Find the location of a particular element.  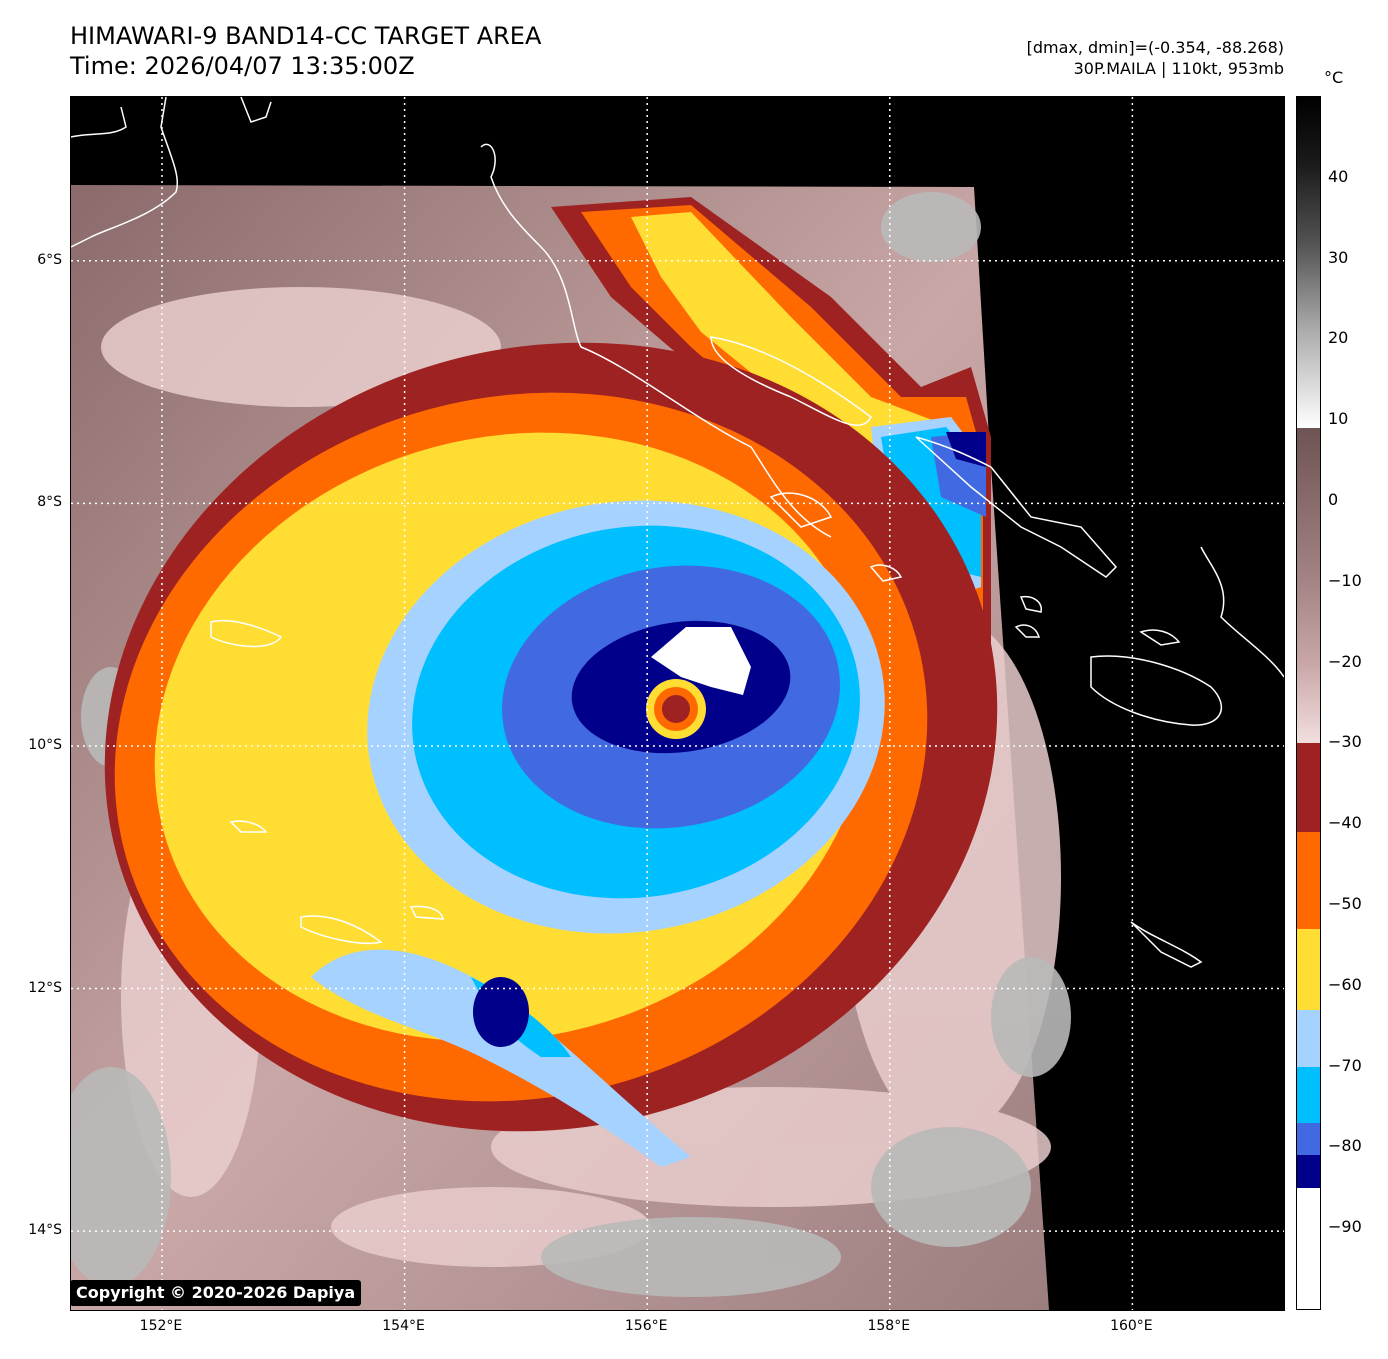

colorbar-unit-label: °C is located at coordinates (1334, 77).